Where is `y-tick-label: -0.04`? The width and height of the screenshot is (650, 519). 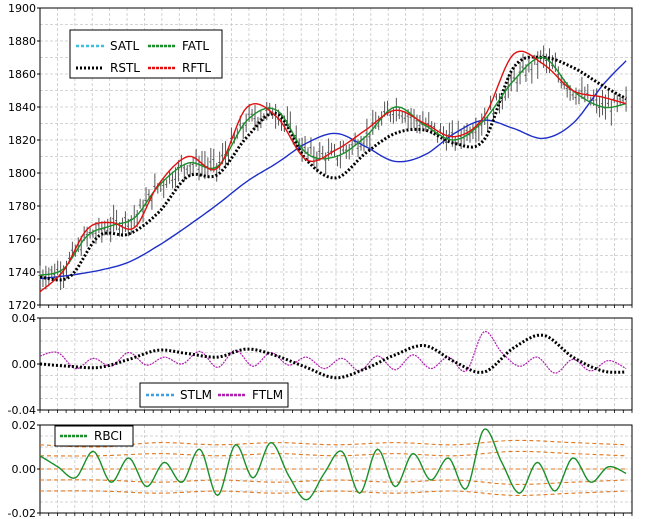
y-tick-label: -0.04 is located at coordinates (22, 410).